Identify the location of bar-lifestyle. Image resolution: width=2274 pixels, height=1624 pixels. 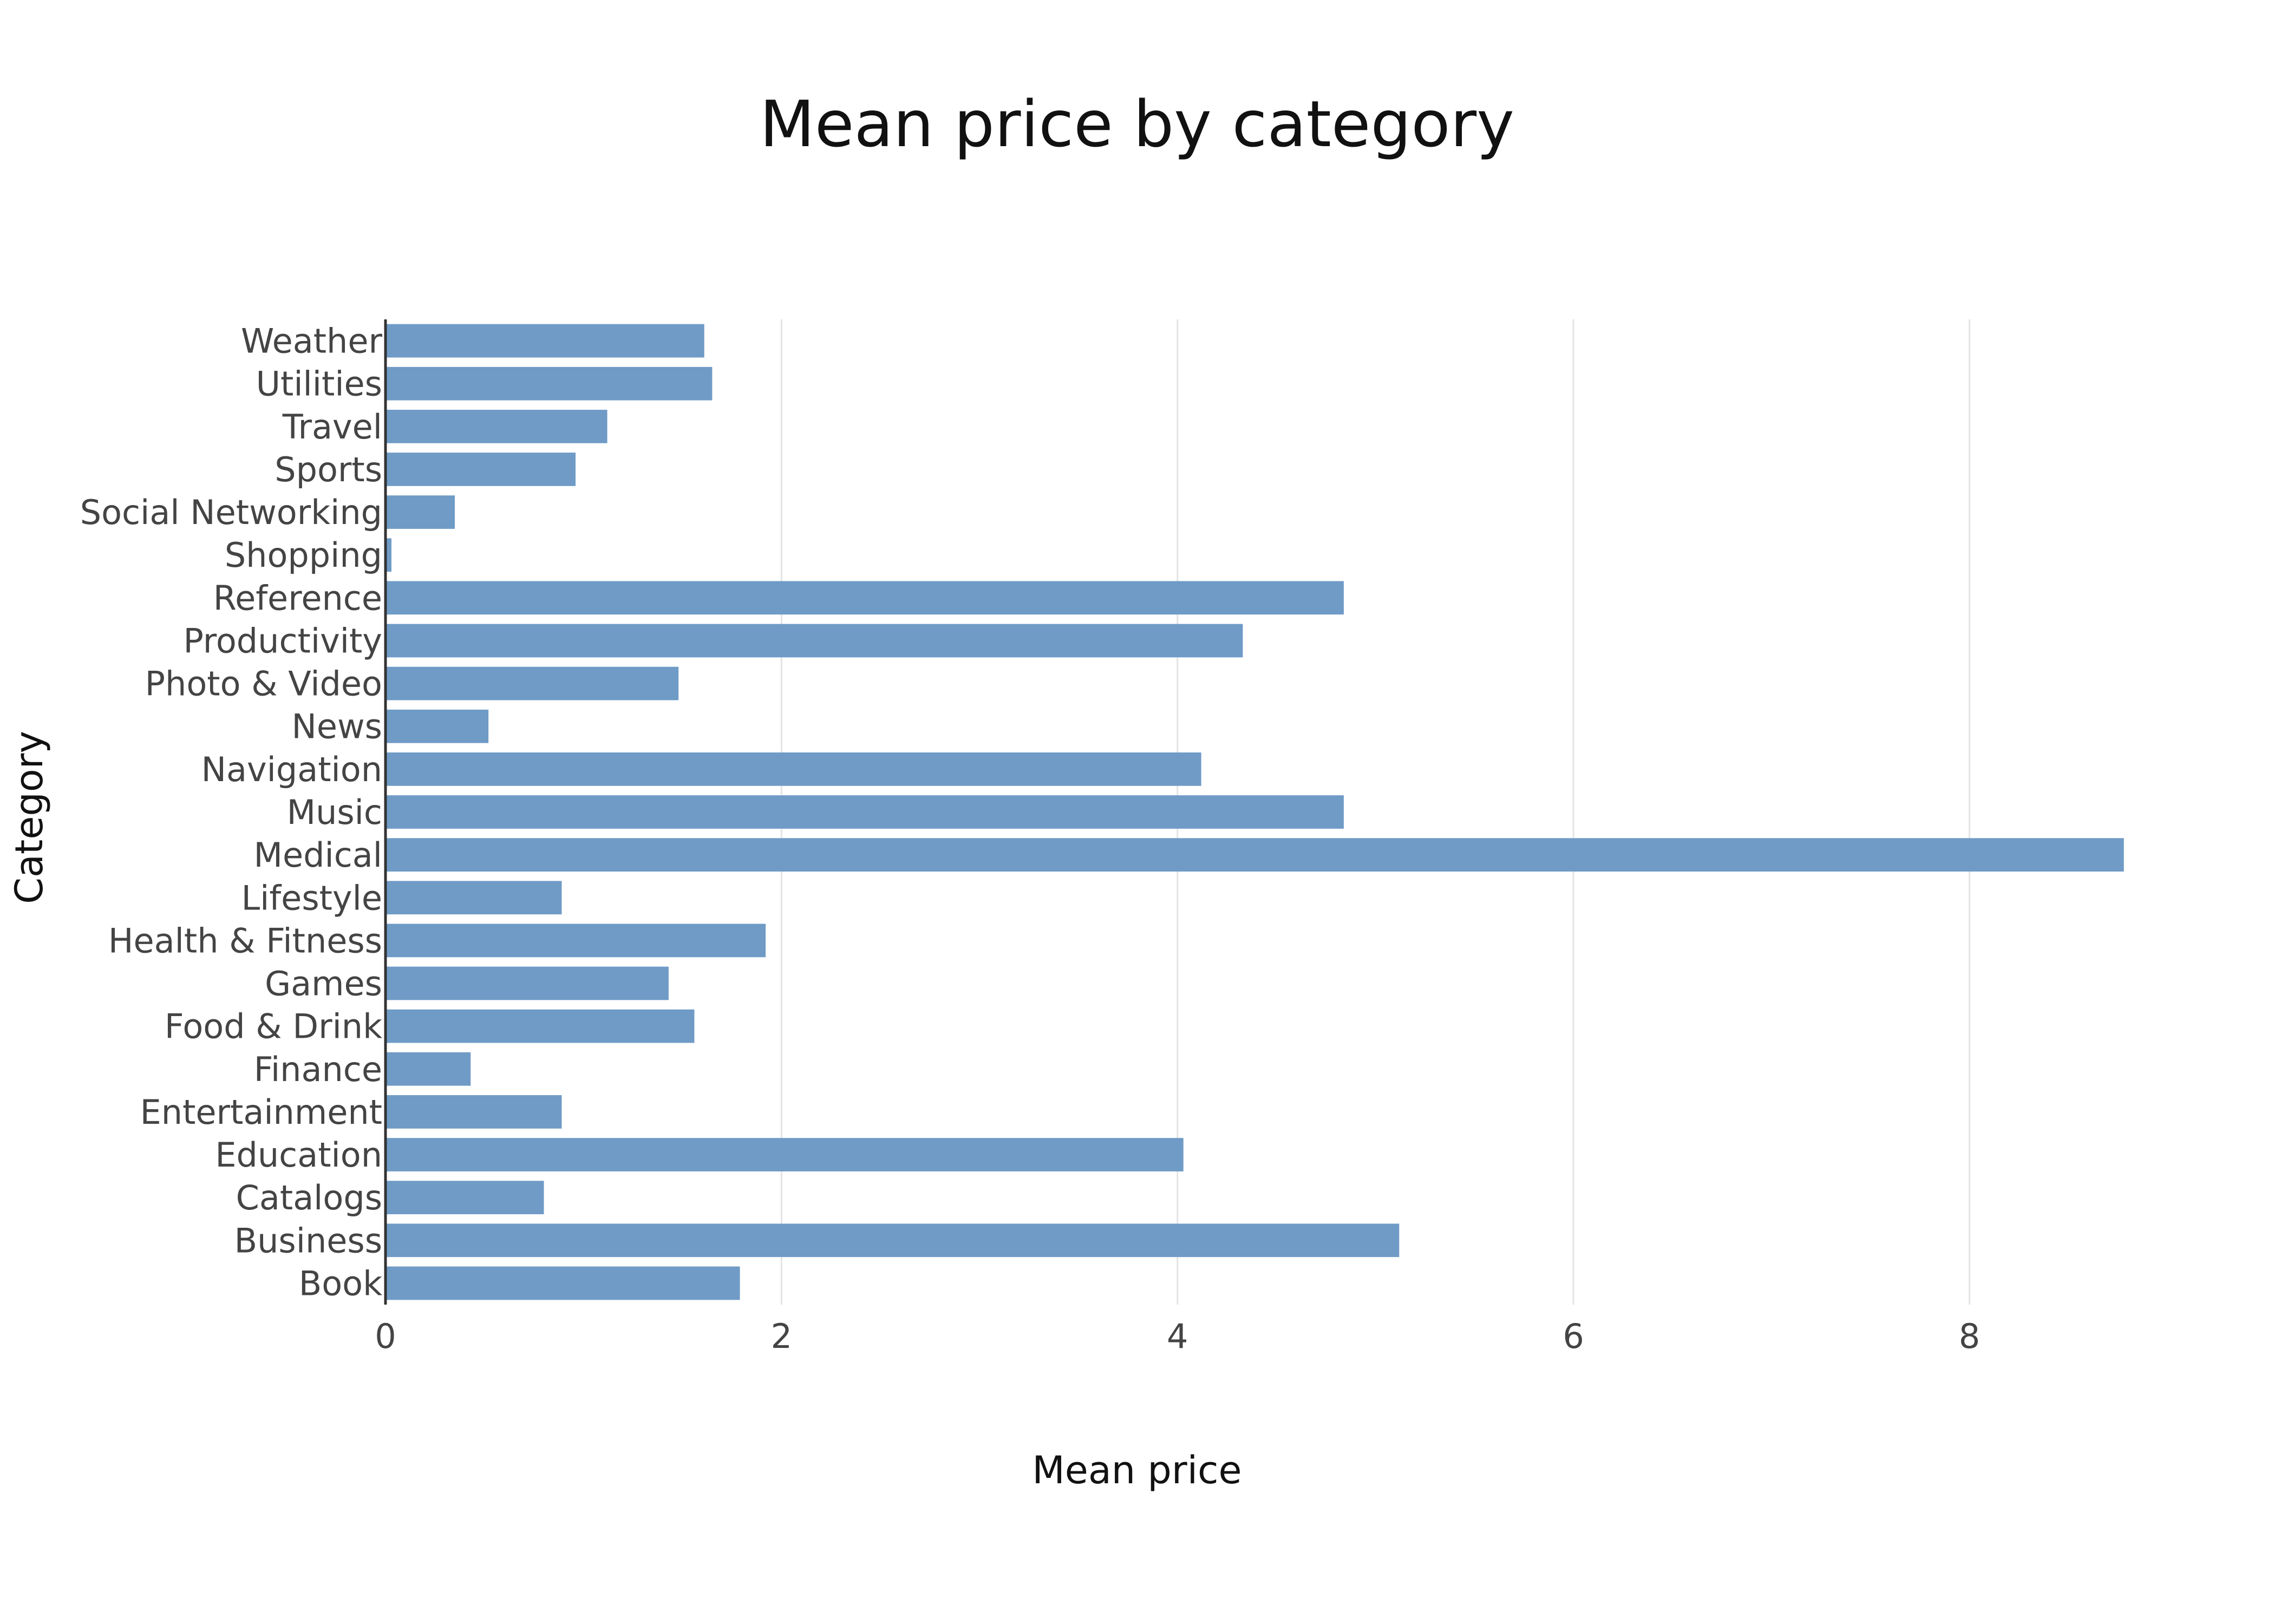
(474, 898).